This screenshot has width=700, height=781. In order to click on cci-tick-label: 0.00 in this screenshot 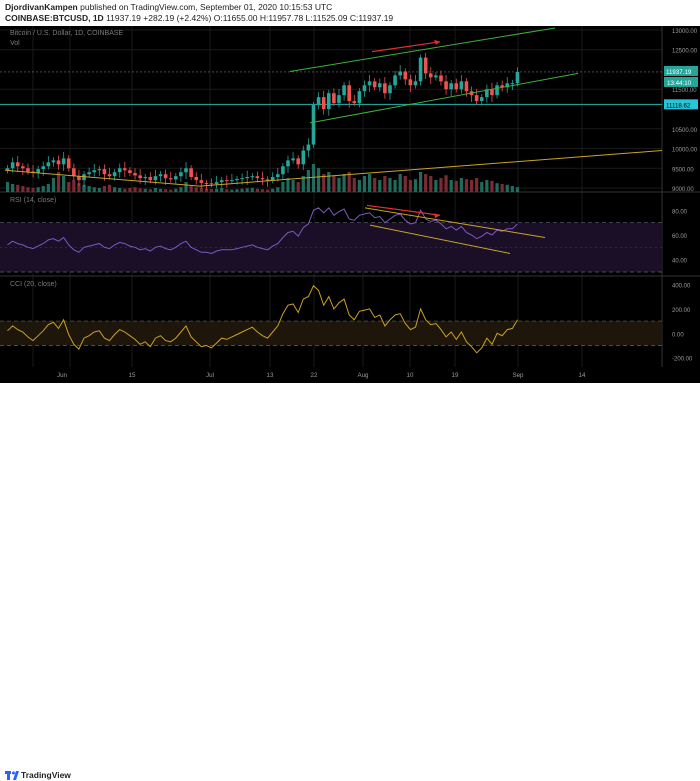, I will do `click(678, 335)`.